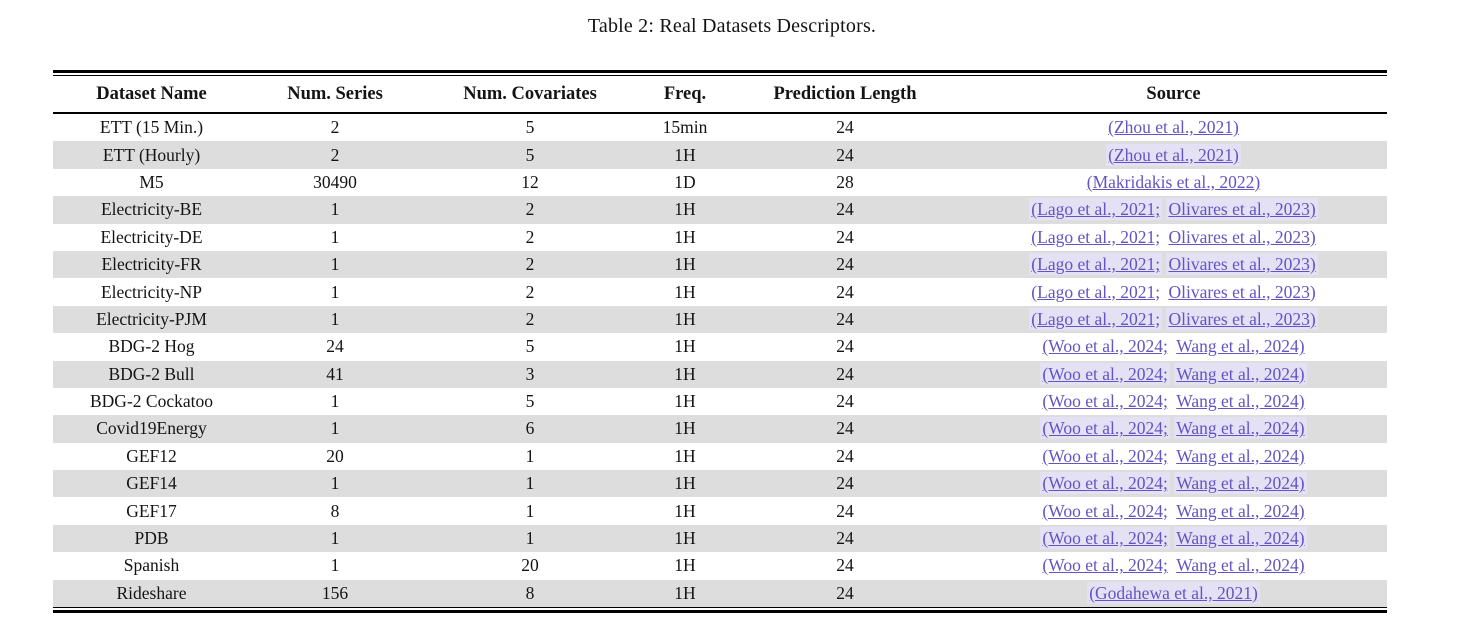 This screenshot has height=629, width=1464. What do you see at coordinates (720, 155) in the screenshot?
I see `table-row: ETT (Hourly) 2 5 1H 24 (Zhou et al., 2021)` at bounding box center [720, 155].